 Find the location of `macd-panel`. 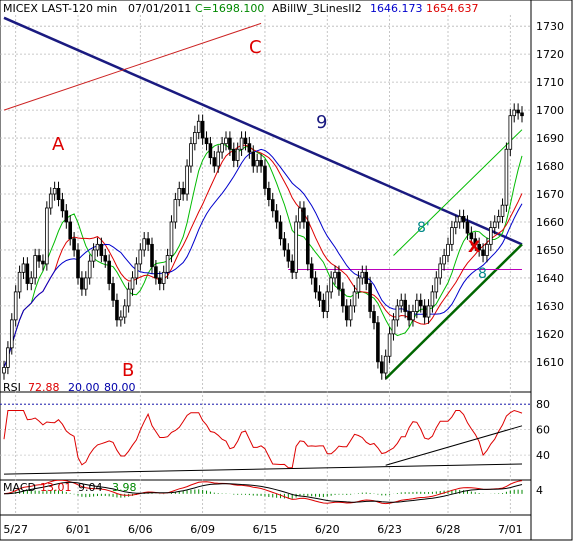

macd-panel is located at coordinates (266, 497).